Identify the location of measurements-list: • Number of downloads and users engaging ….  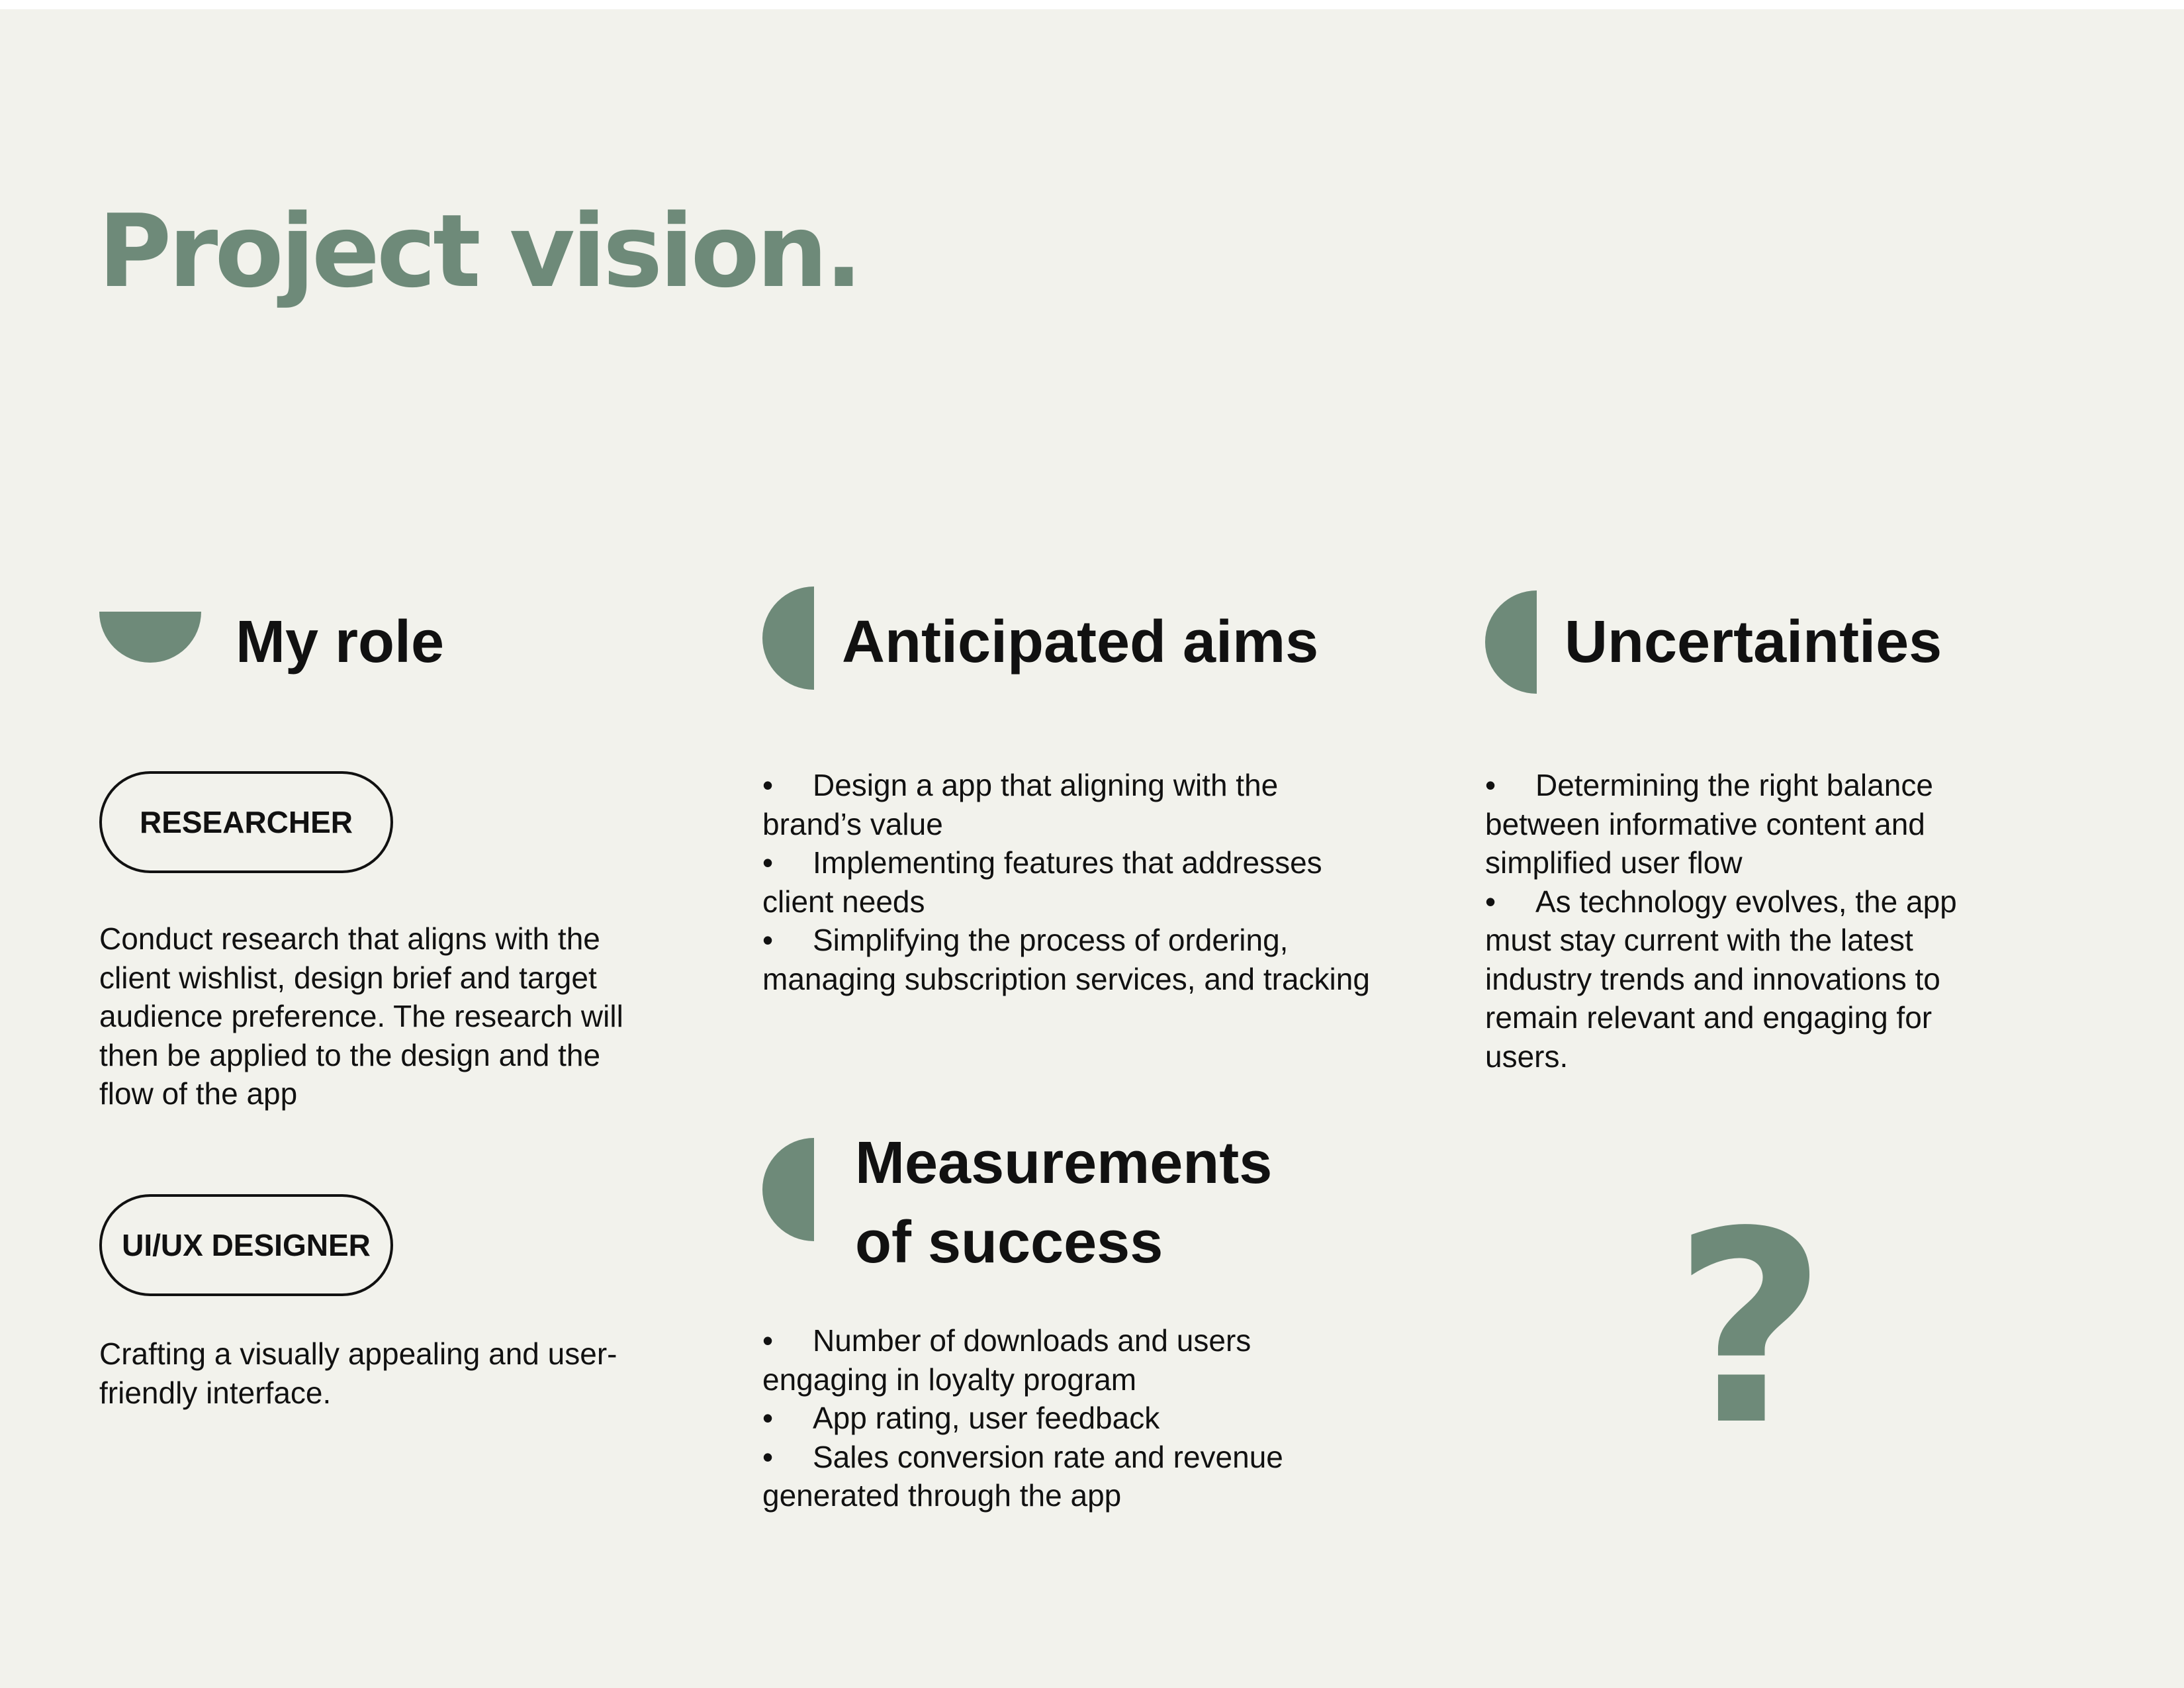
(1070, 1418).